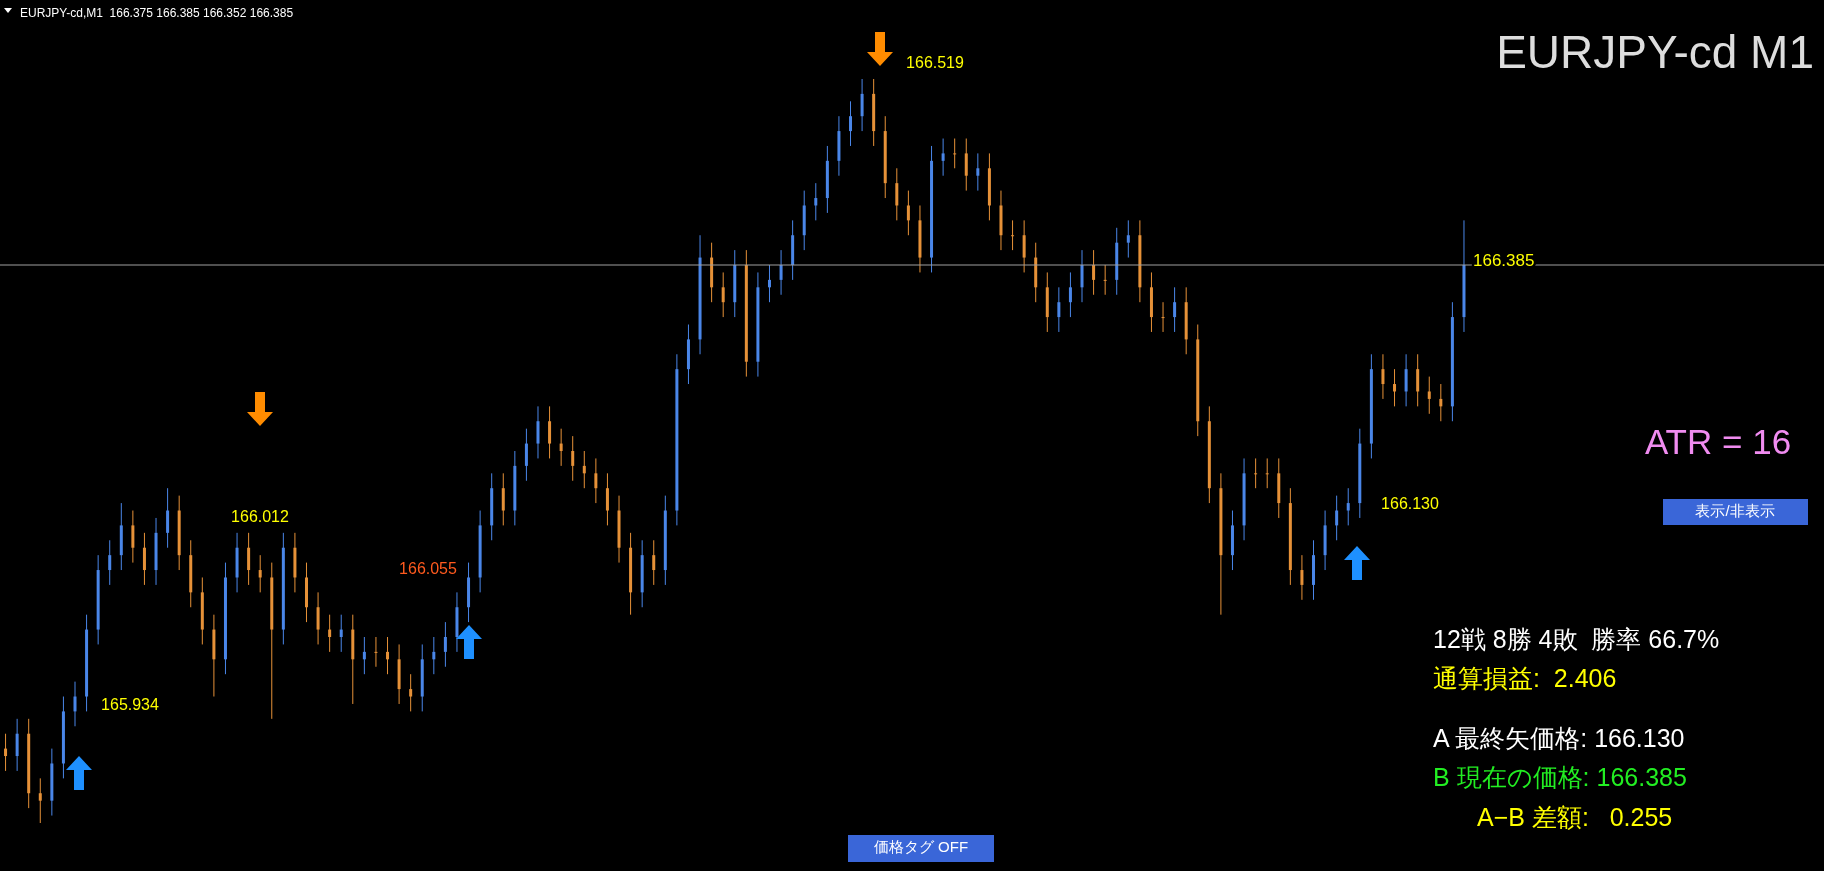  I want to click on text: 166.385, so click(1504, 261).